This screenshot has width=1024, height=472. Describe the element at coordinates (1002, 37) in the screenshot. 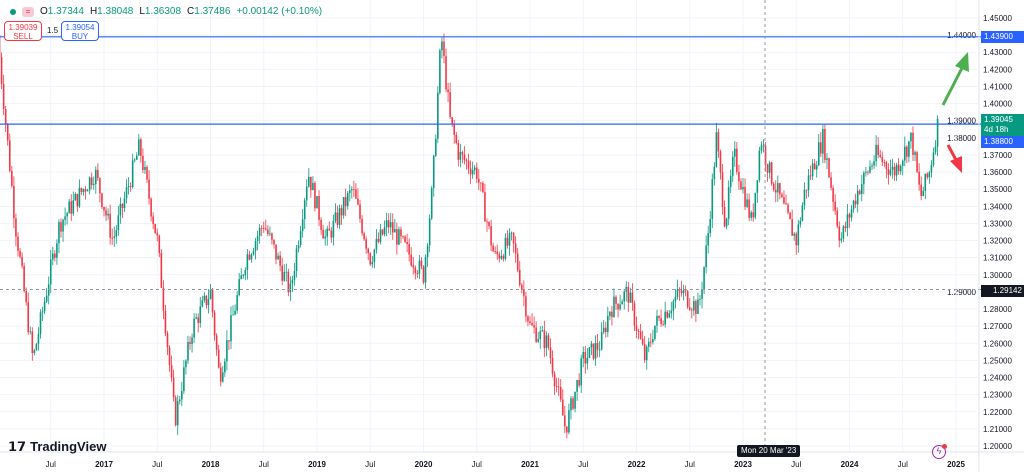

I see `resistance-price-label: 1.43900` at that location.